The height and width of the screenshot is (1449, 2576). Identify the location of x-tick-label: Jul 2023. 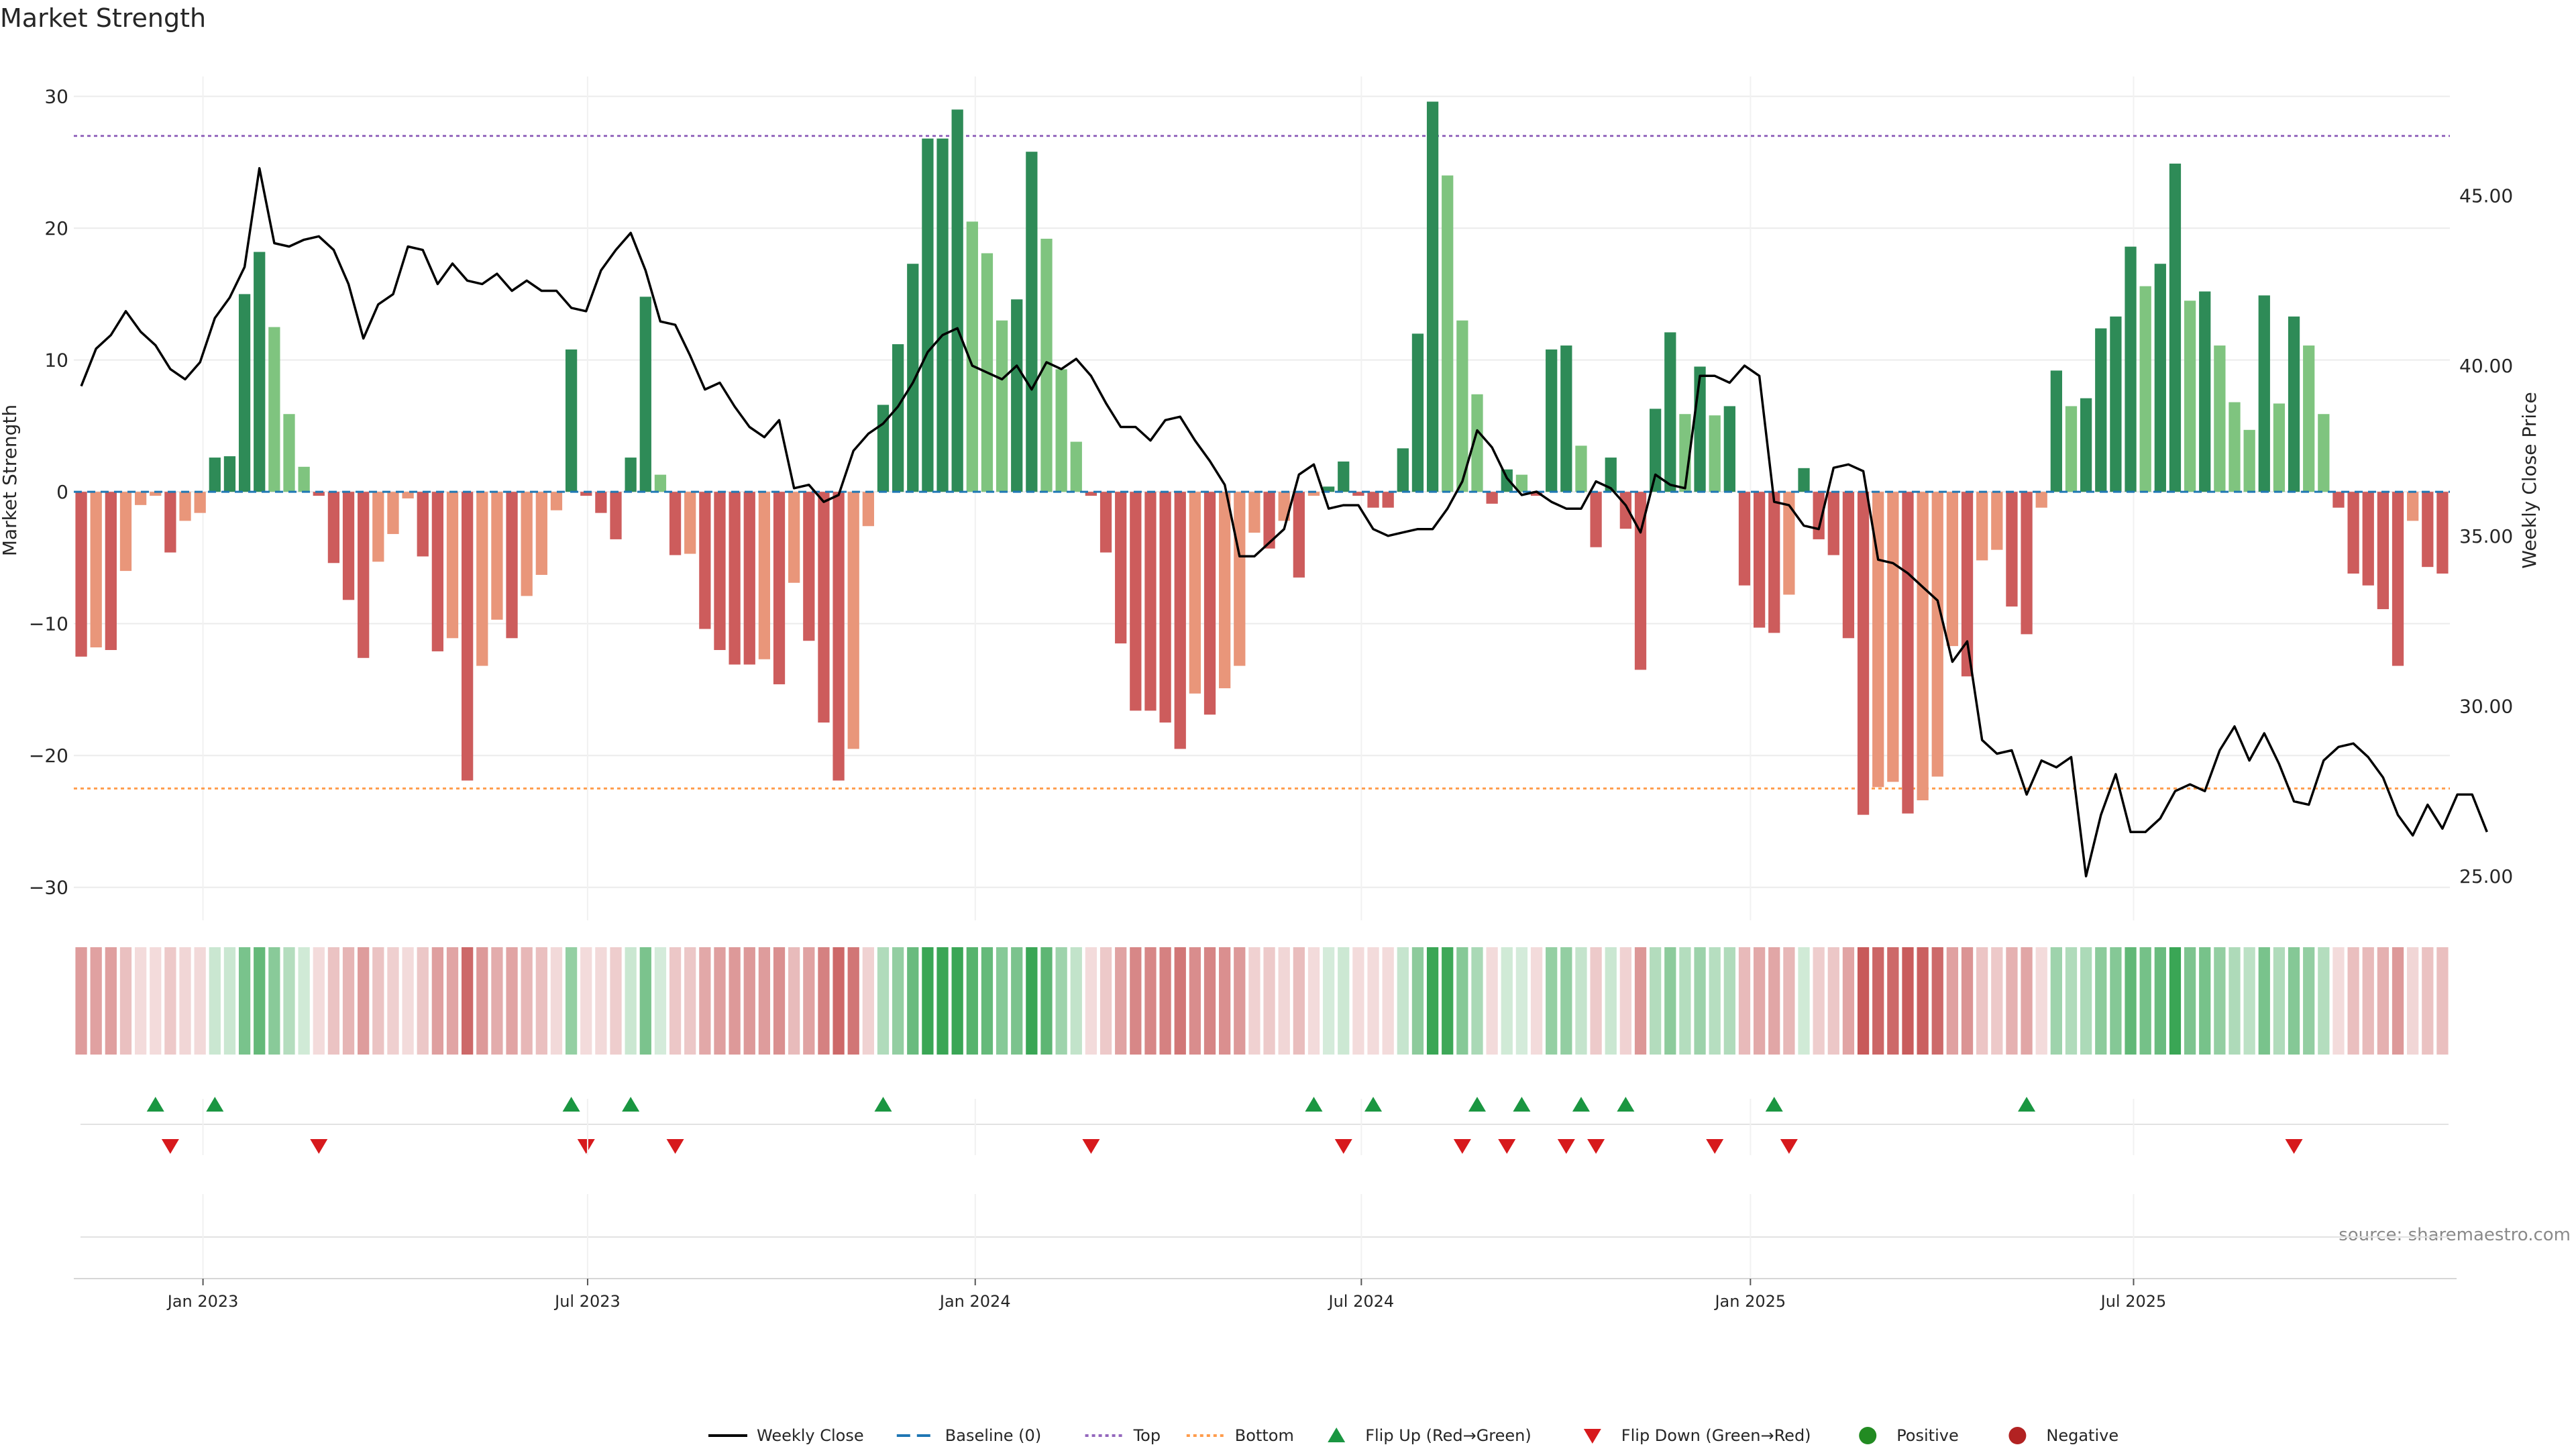
(587, 1301).